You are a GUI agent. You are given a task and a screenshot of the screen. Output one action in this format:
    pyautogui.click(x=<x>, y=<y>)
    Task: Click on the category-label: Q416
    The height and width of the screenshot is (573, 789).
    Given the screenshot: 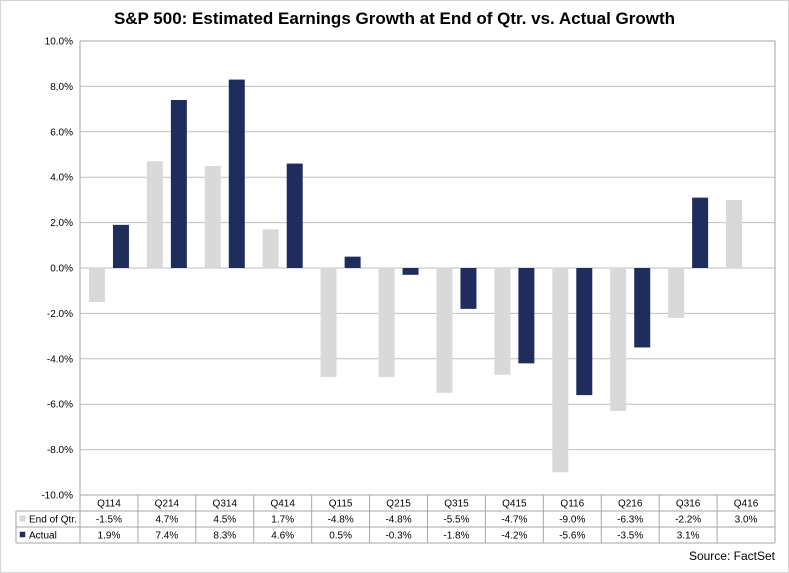 What is the action you would take?
    pyautogui.click(x=746, y=504)
    